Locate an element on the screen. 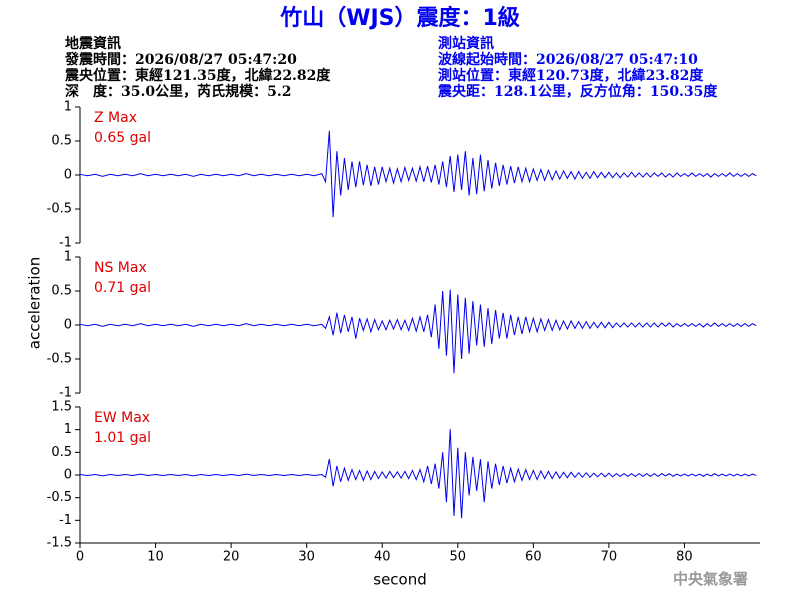 Image resolution: width=800 pixels, height=600 pixels. y-tick-label: -1.5 is located at coordinates (59, 543).